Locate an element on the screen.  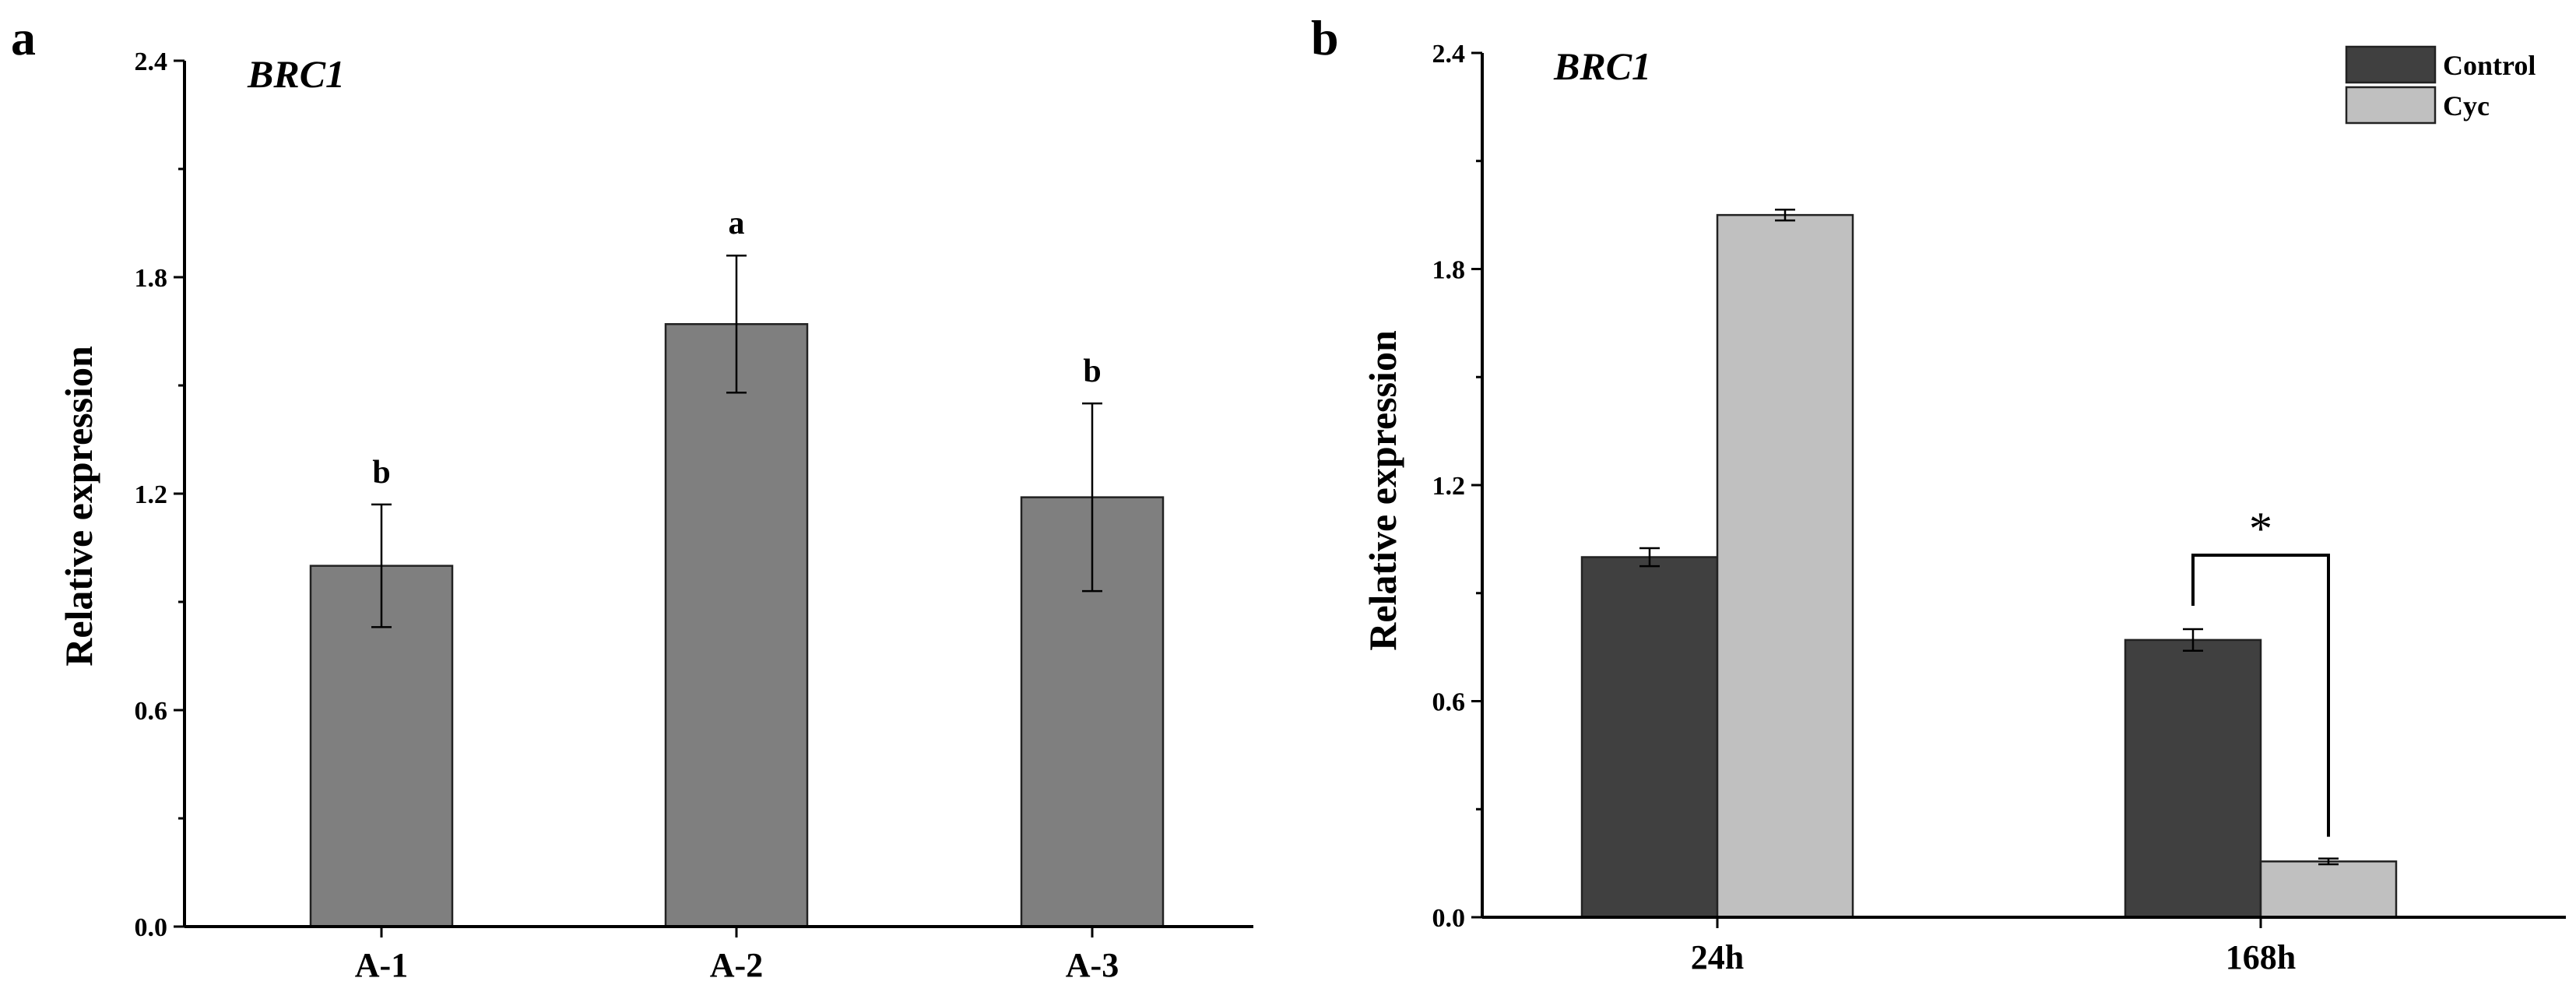
panel-a-y-tick-label: 0.6 is located at coordinates (152, 711).